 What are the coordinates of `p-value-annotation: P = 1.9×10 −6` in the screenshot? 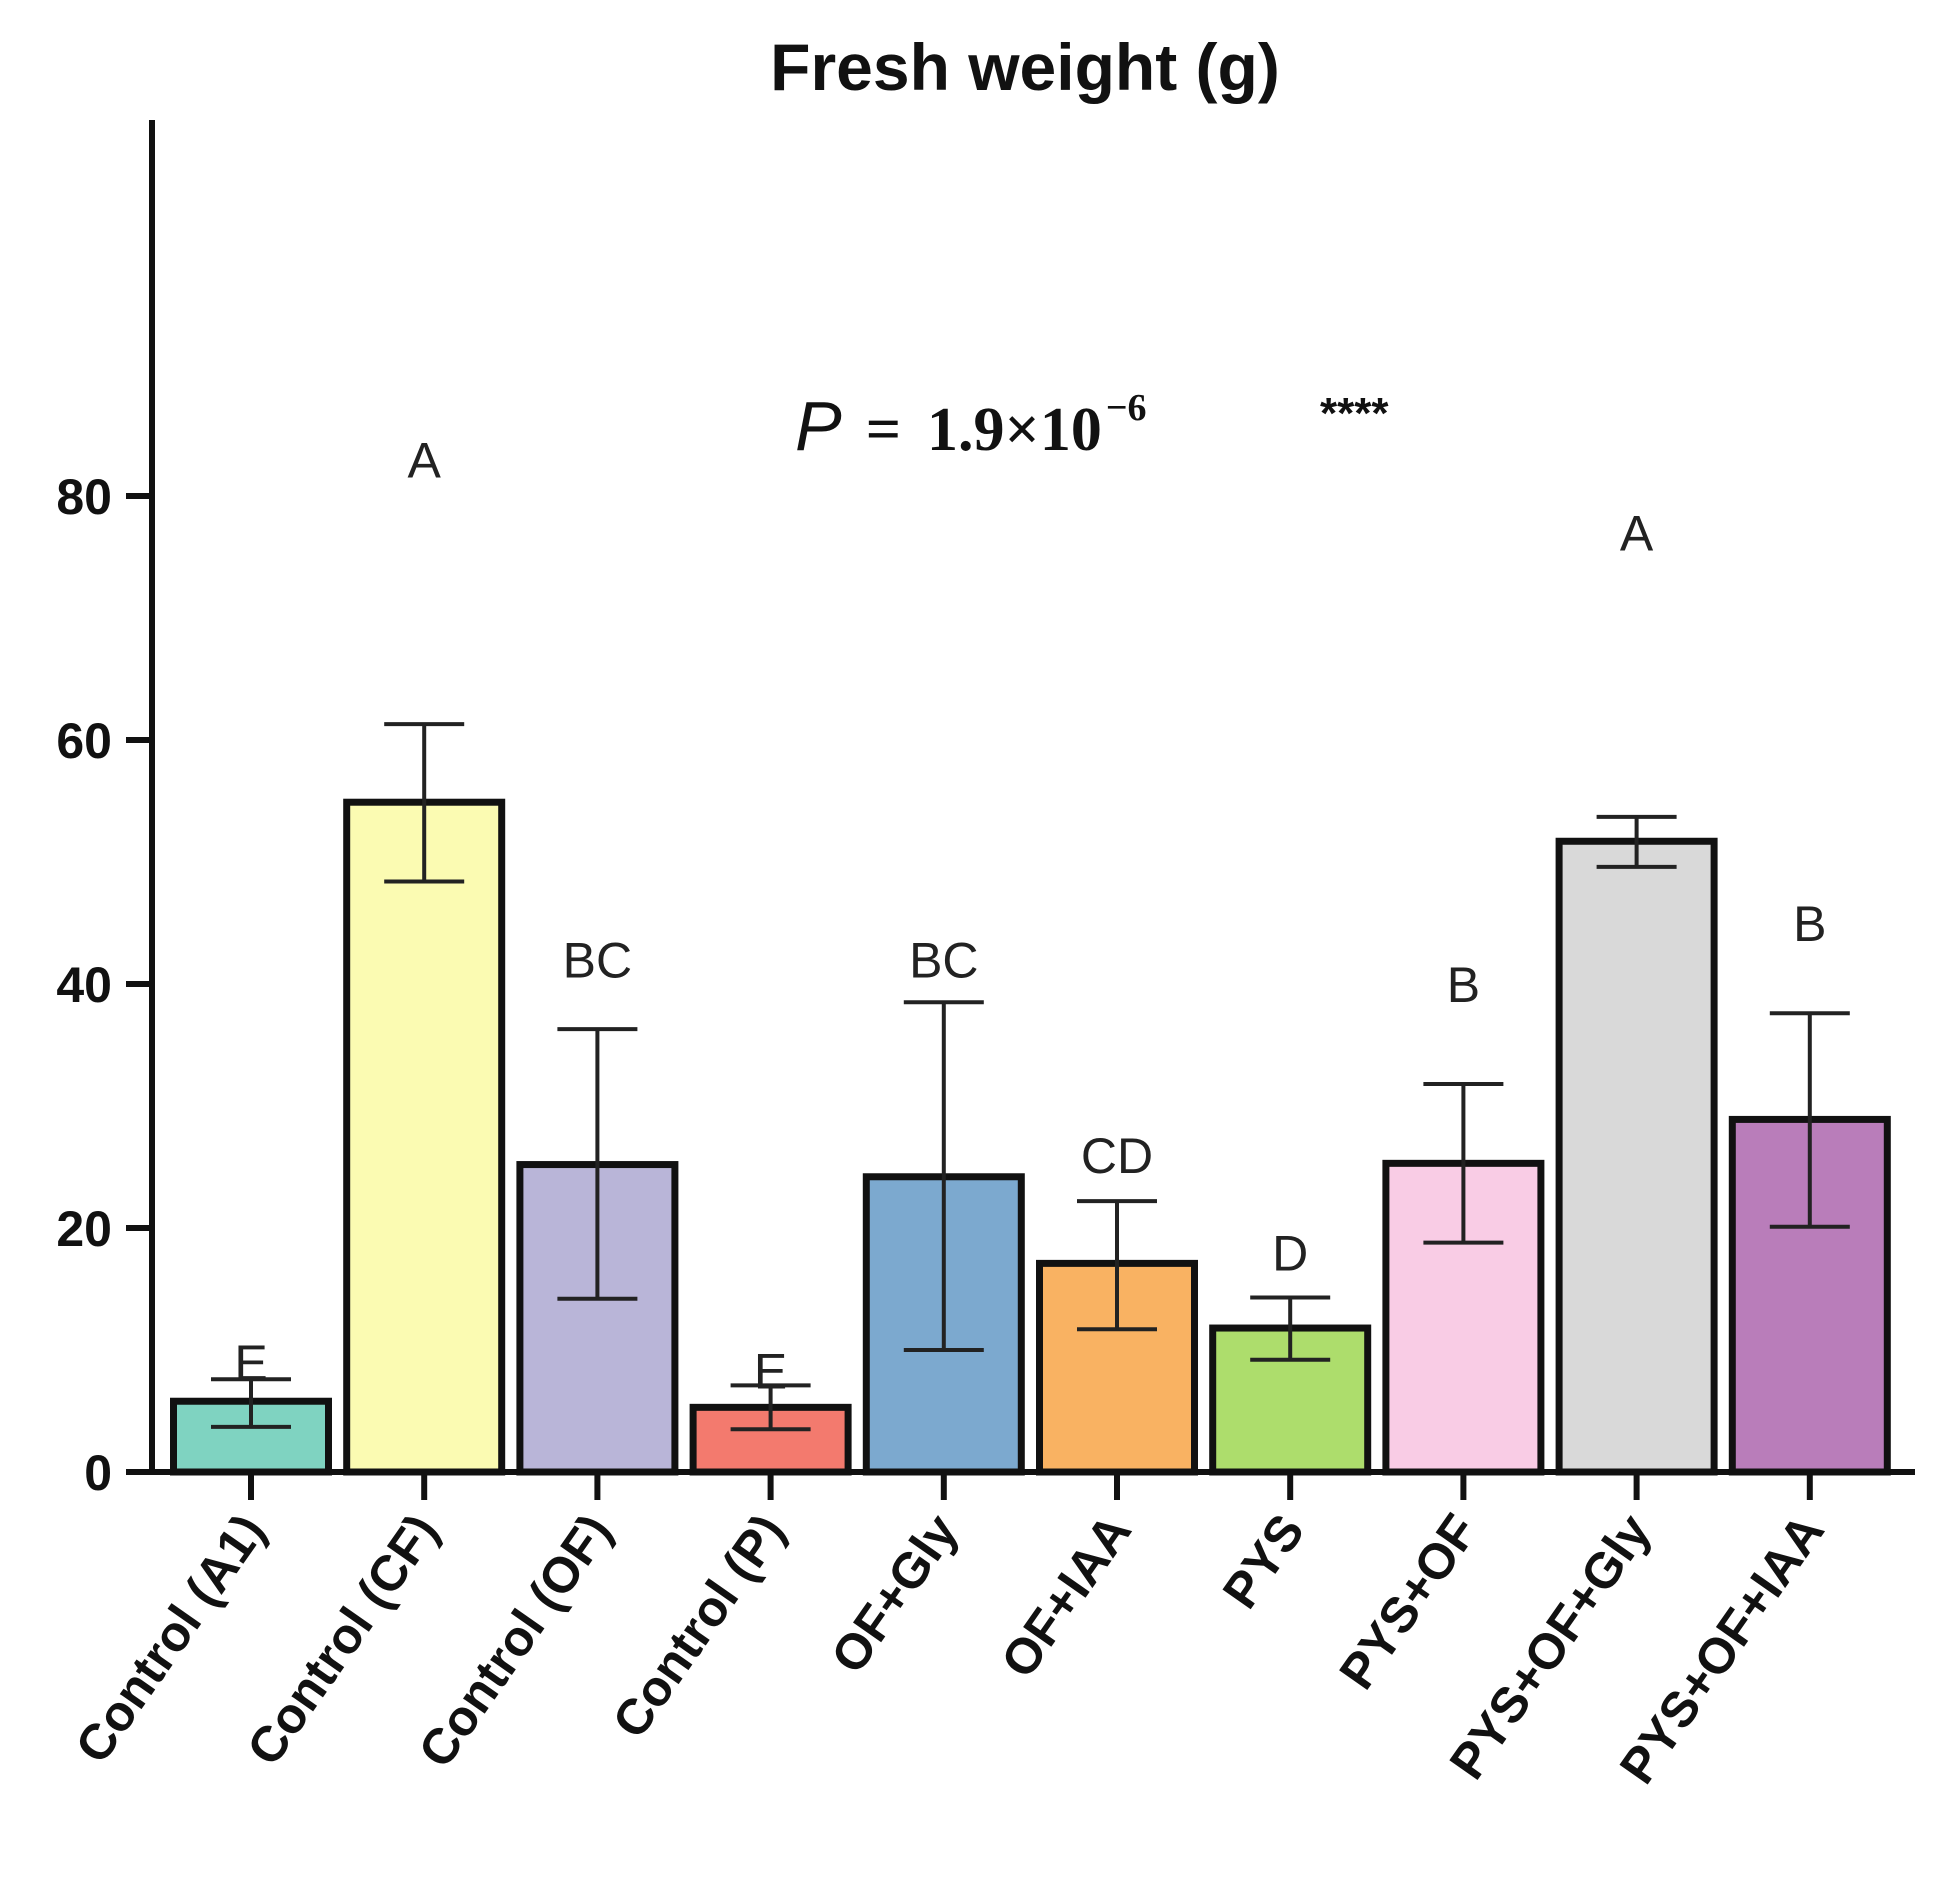 It's located at (971, 426).